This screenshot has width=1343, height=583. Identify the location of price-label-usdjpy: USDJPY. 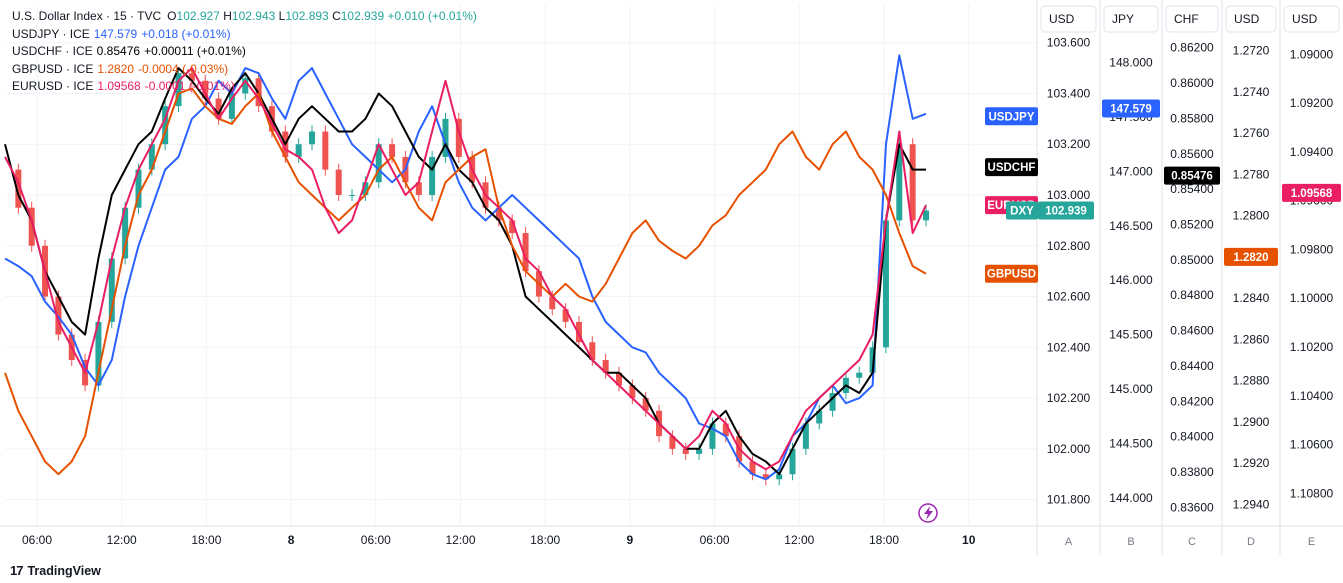
(1011, 117).